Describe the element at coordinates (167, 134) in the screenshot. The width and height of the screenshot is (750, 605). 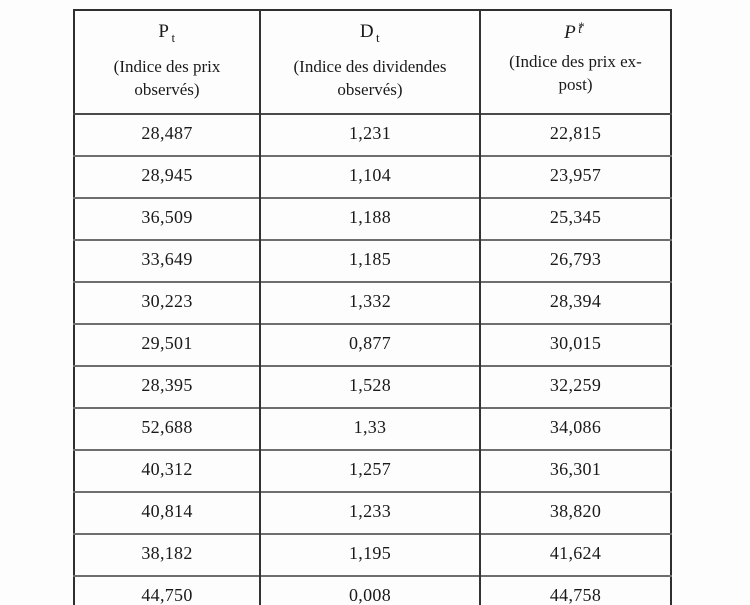
I see `table-cell: 28,487` at that location.